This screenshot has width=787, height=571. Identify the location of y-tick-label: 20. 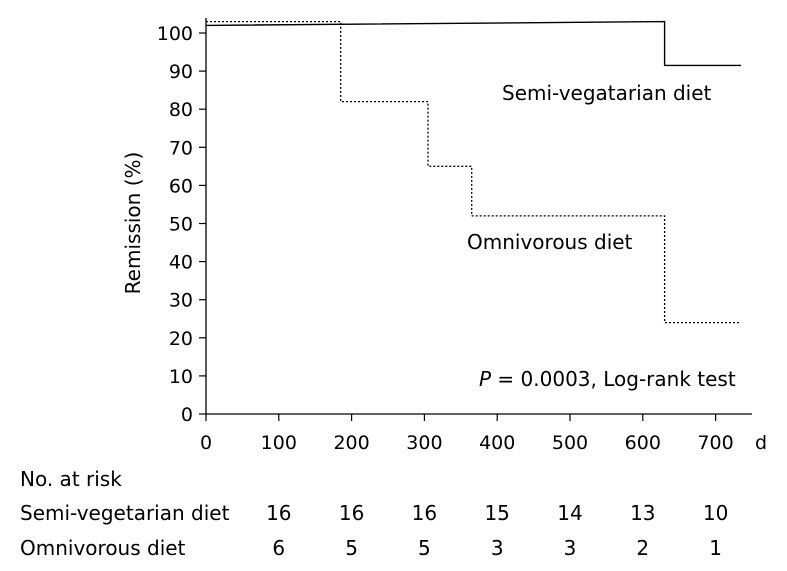
(181, 339).